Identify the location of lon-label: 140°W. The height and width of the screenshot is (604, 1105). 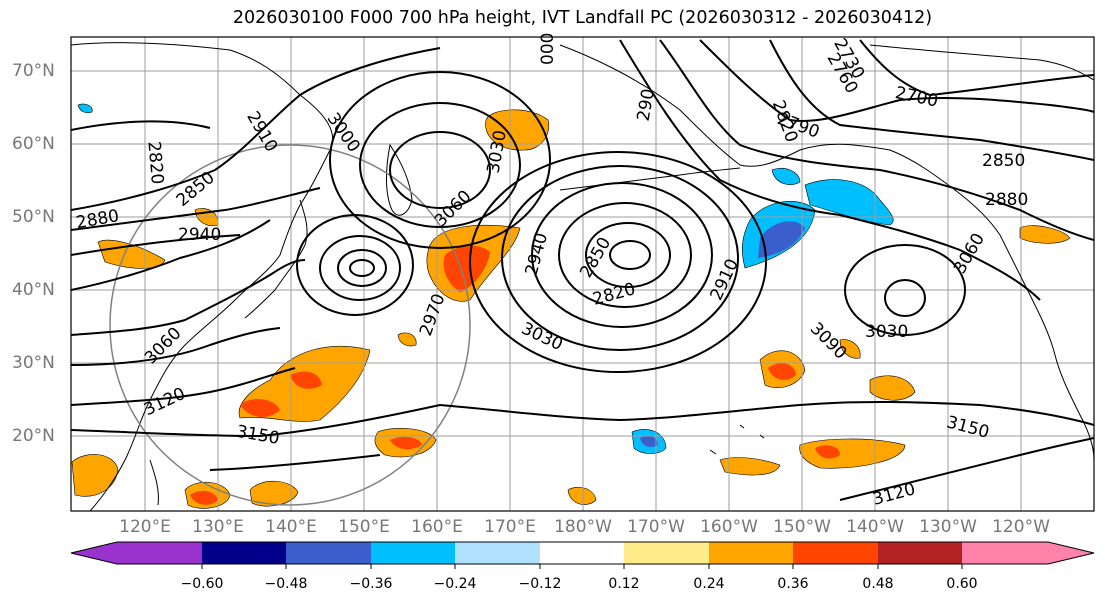
(875, 527).